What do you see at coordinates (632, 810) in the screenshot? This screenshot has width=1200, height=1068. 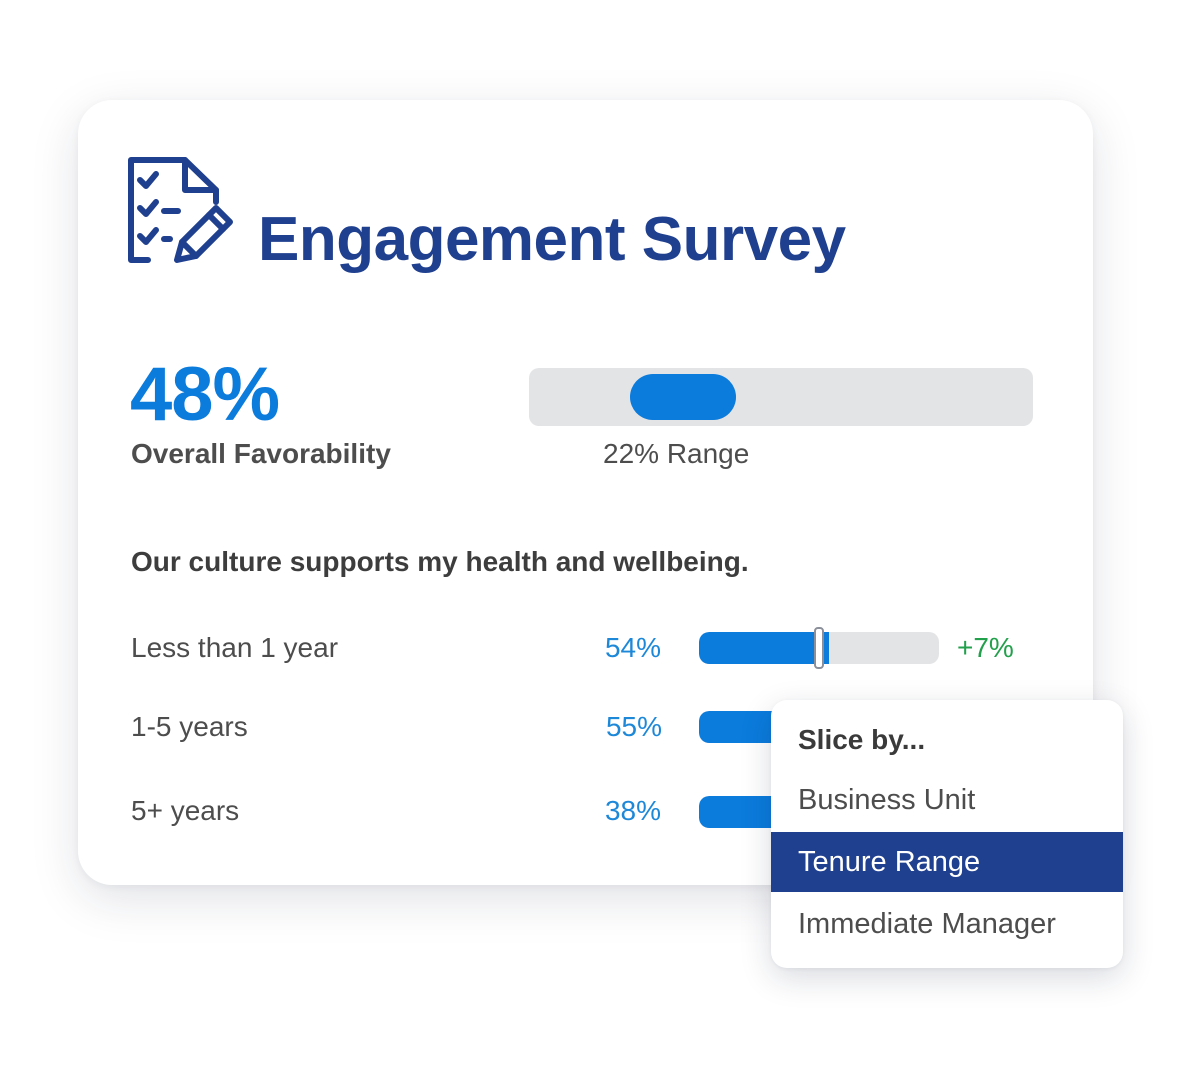 I see `row-percent-5-plus-years: 38%` at bounding box center [632, 810].